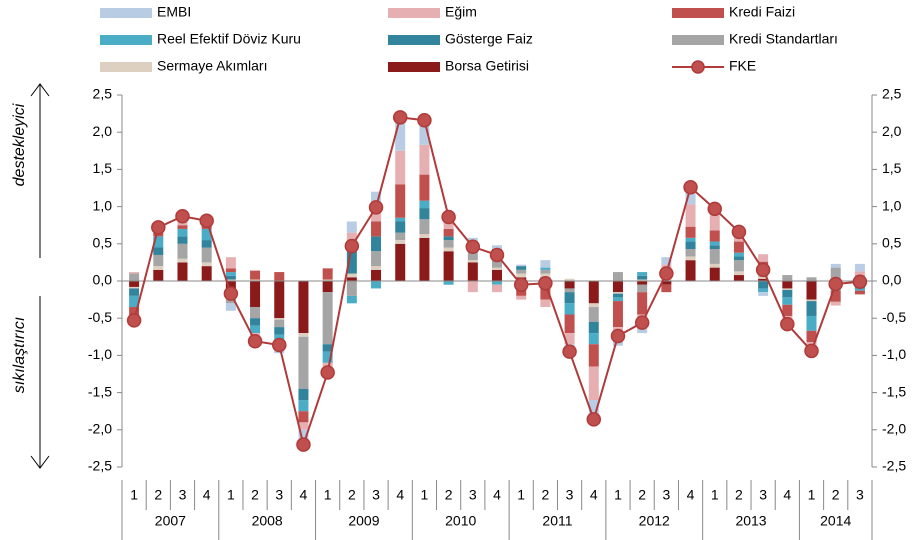  I want to click on y2-tick-label: 0,5, so click(892, 243).